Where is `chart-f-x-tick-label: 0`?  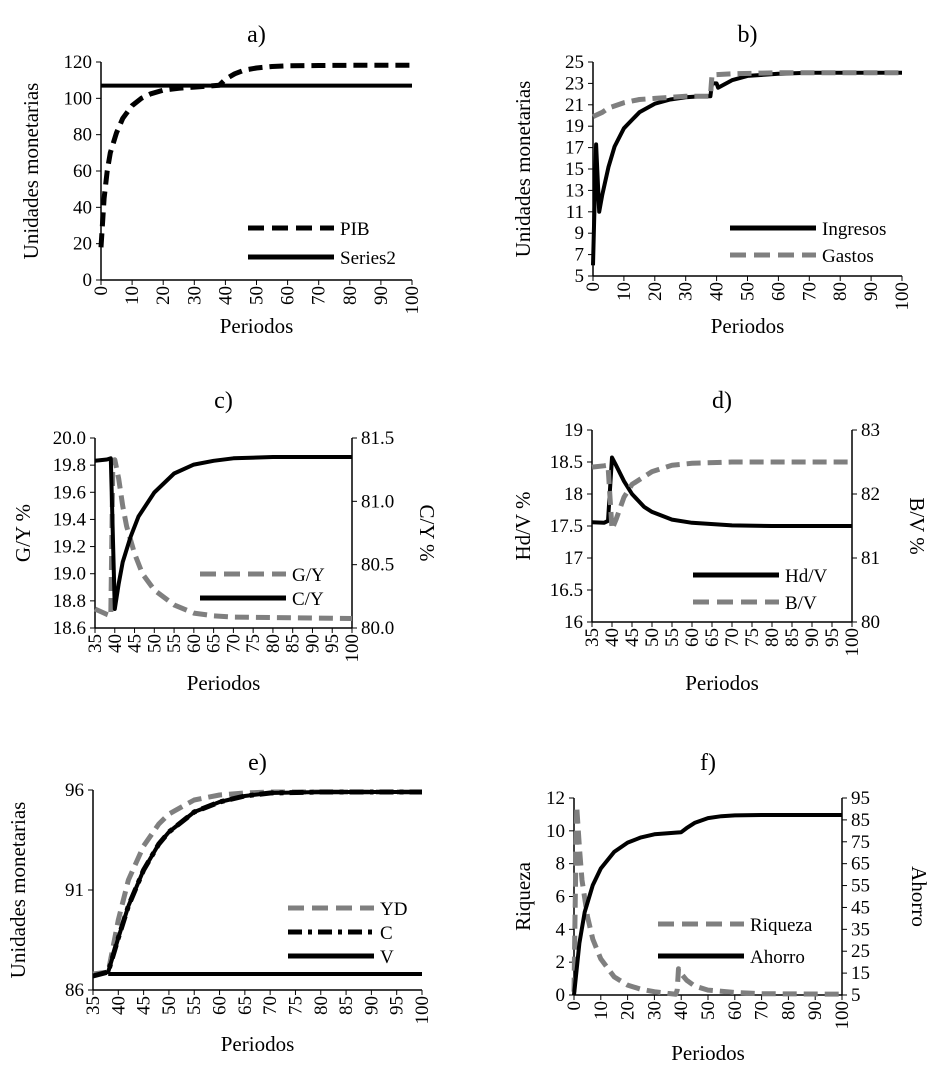 chart-f-x-tick-label: 0 is located at coordinates (574, 1006).